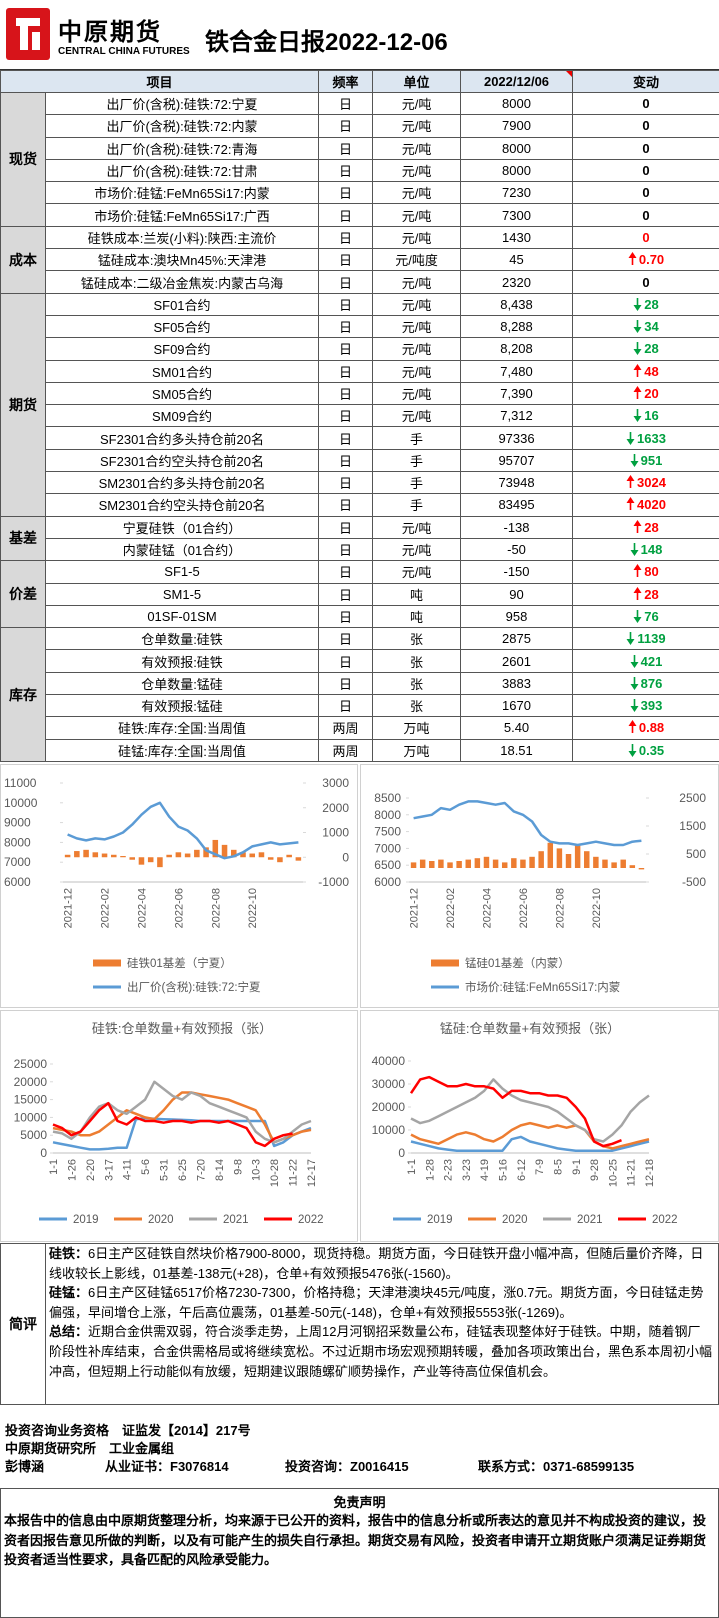 The height and width of the screenshot is (1618, 719). Describe the element at coordinates (415, 908) in the screenshot. I see `x-tick-label: 2021-12` at that location.